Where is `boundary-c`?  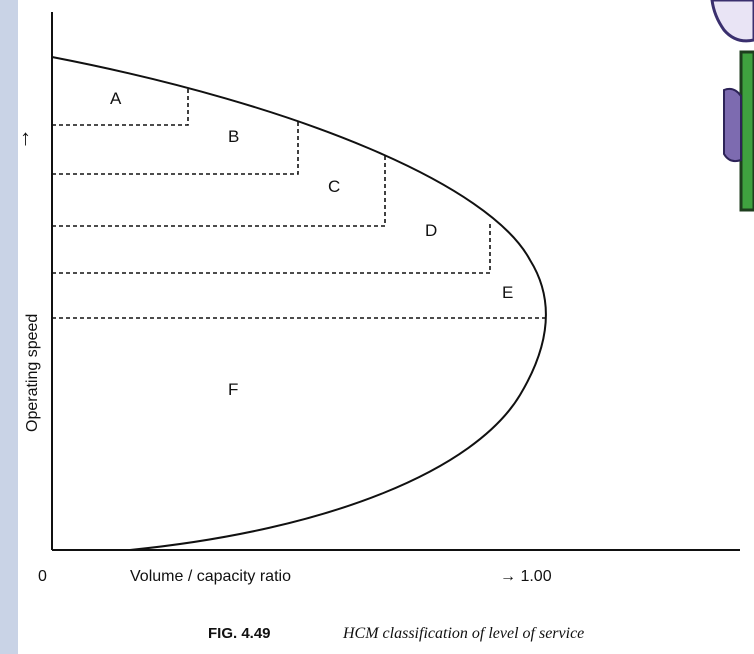 boundary-c is located at coordinates (219, 191).